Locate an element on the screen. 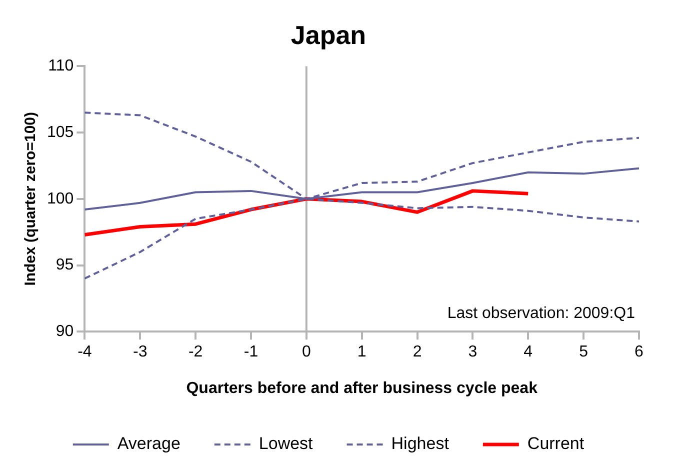 This screenshot has width=677, height=476. y-tick-label: 90 is located at coordinates (65, 331).